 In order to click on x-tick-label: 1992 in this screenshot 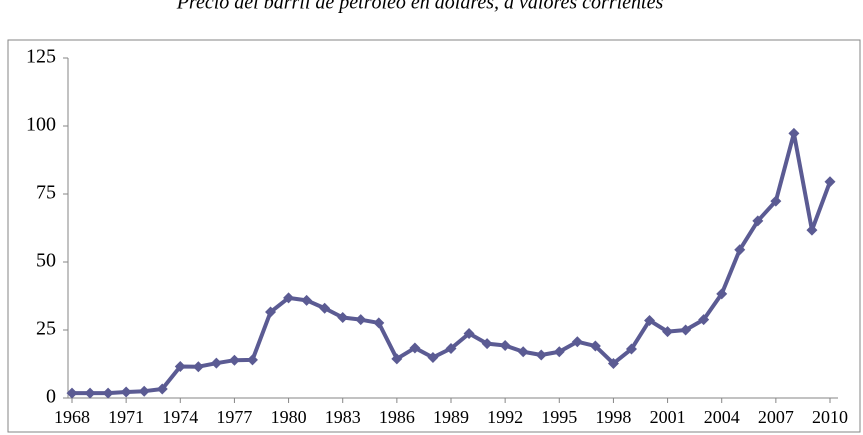, I will do `click(505, 417)`.